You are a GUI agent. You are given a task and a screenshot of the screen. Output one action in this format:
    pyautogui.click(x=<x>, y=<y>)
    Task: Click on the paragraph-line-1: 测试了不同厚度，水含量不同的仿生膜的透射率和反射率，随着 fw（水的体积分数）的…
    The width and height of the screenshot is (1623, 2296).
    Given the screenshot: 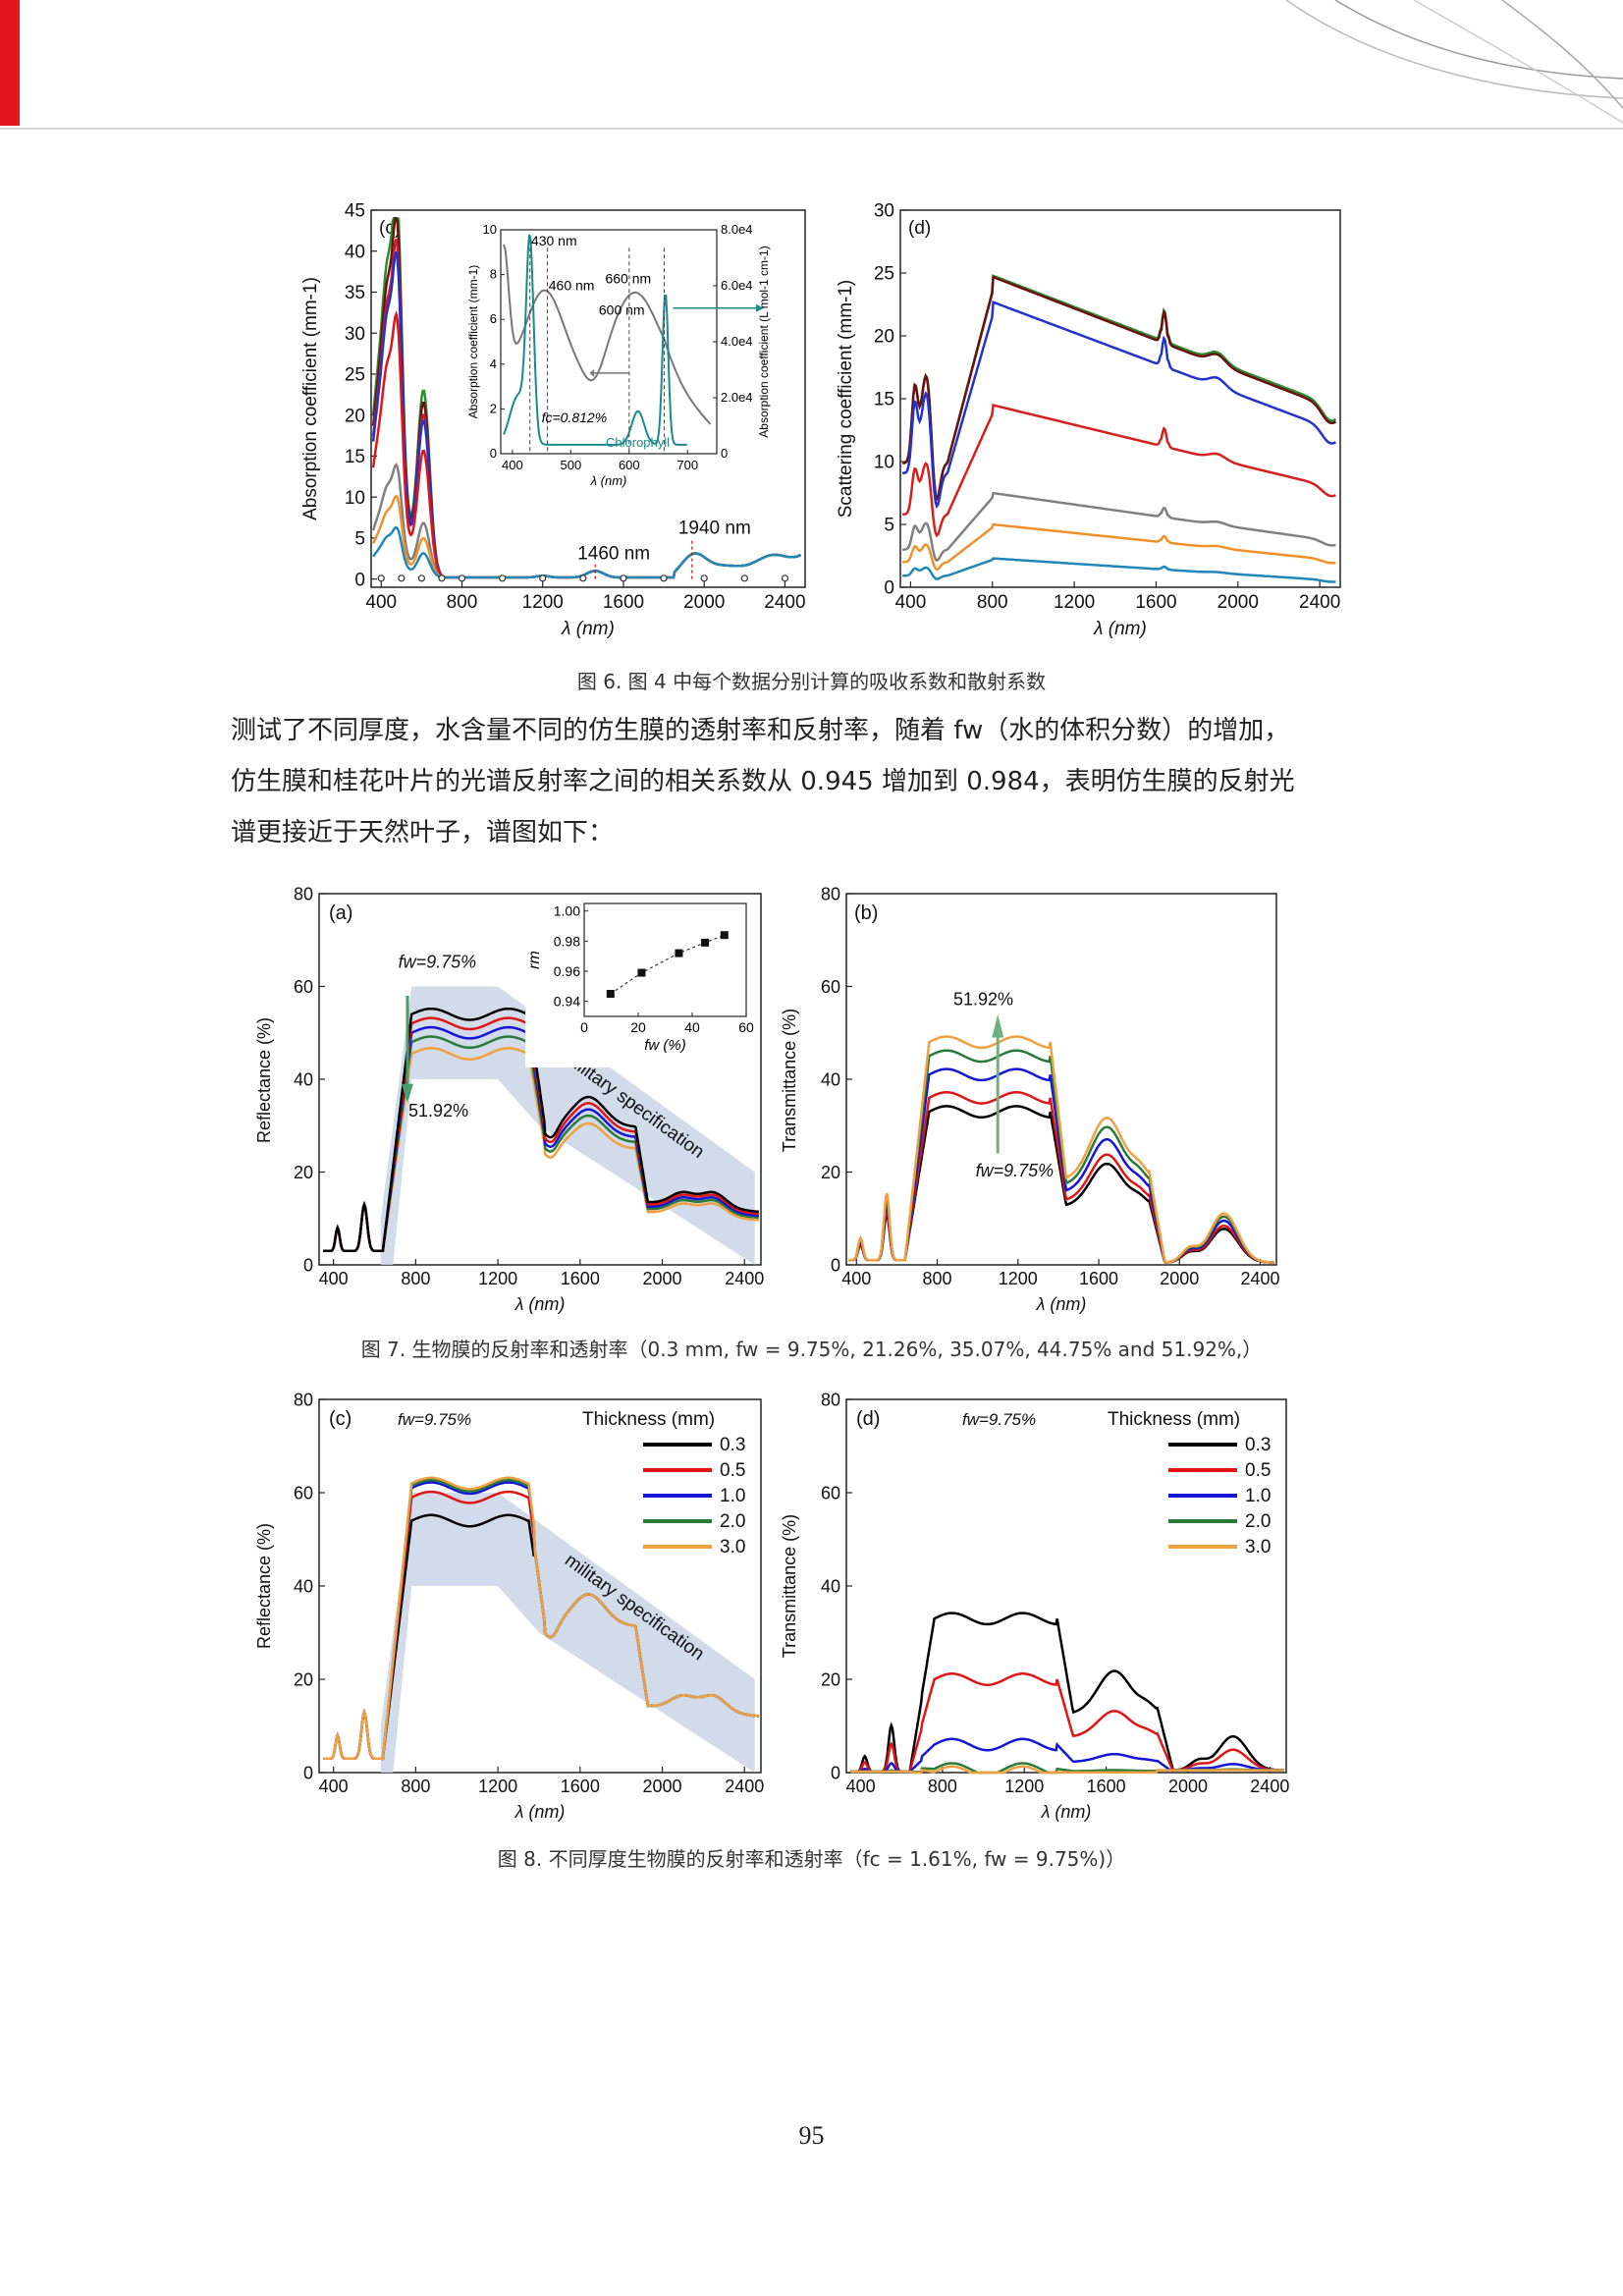 What is the action you would take?
    pyautogui.click(x=760, y=730)
    